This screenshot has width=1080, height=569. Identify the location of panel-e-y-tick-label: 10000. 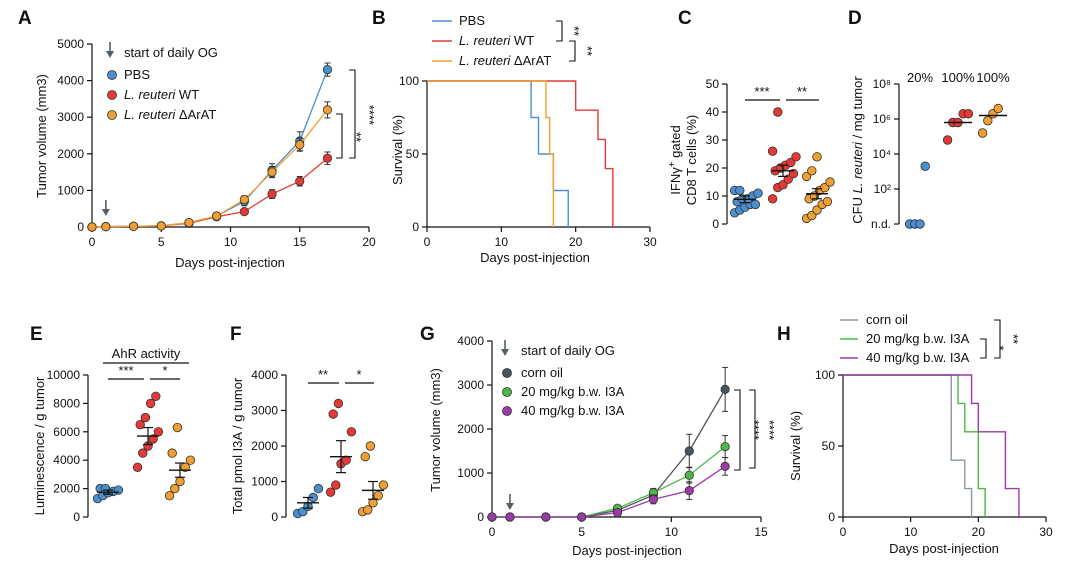
(64, 375).